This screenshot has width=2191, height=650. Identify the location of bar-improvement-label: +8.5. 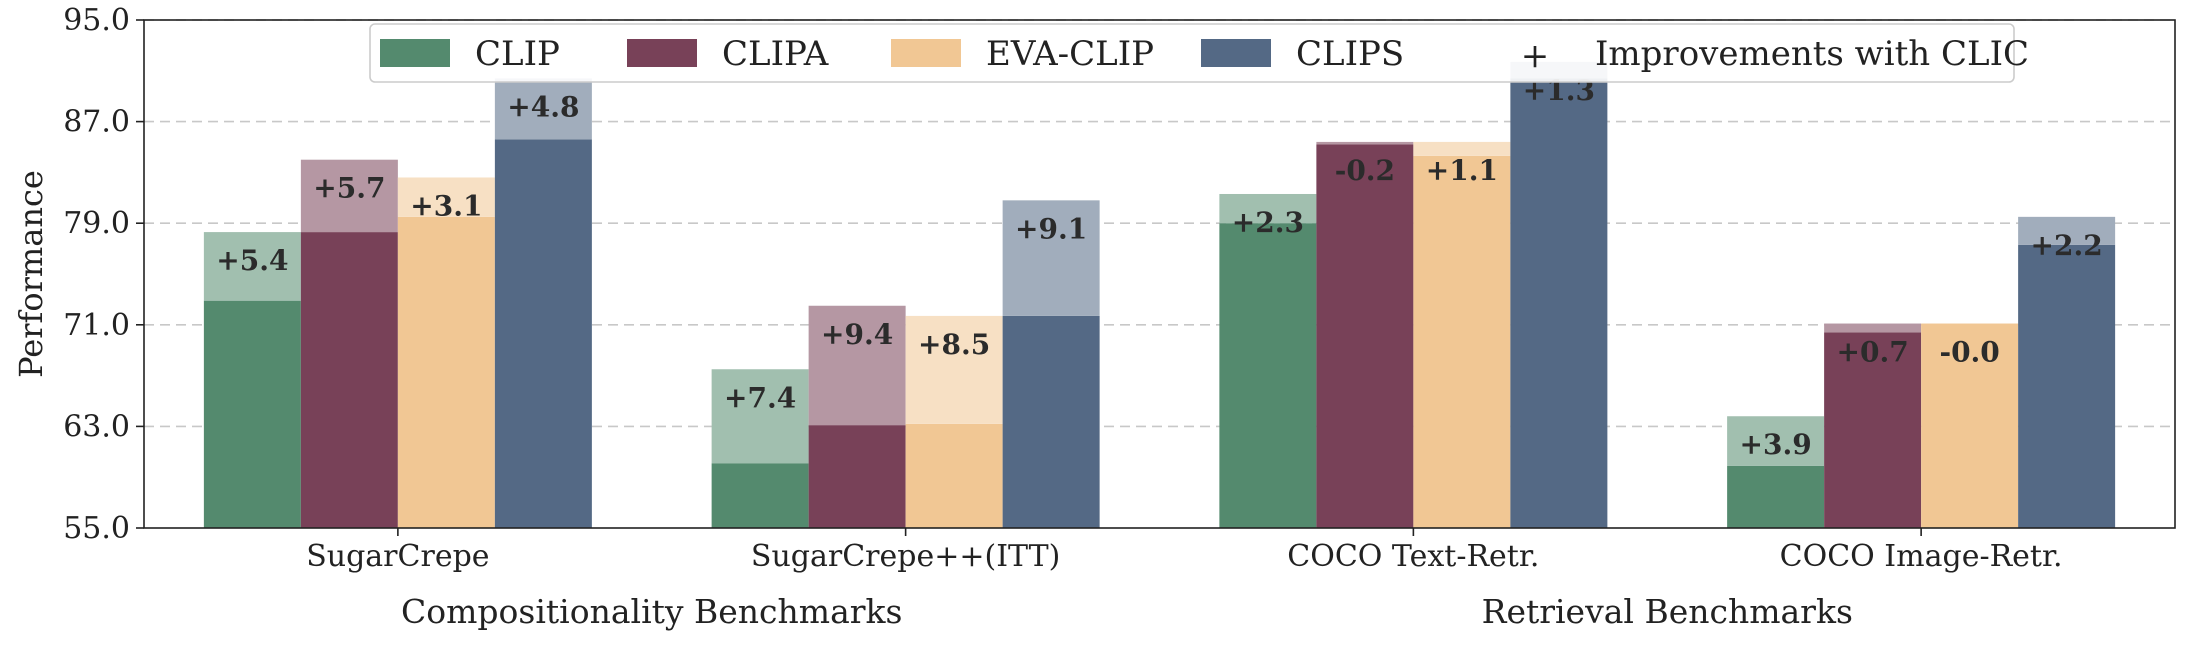
(954, 344).